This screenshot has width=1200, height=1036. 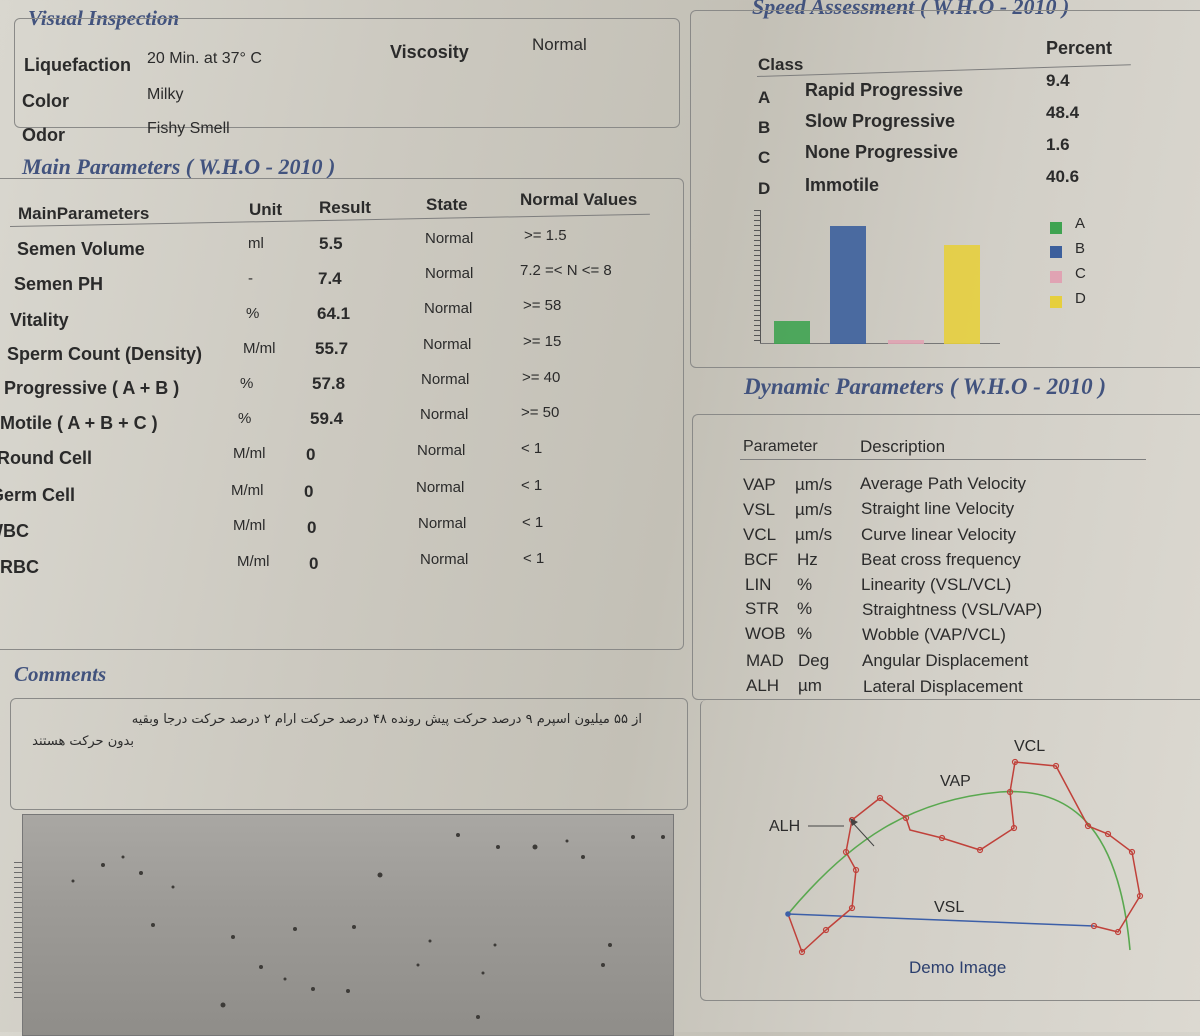 What do you see at coordinates (43, 135) in the screenshot?
I see `odor-label: Odor` at bounding box center [43, 135].